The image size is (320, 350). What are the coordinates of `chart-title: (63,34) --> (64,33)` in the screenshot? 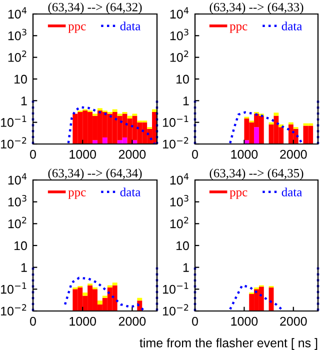 It's located at (257, 8).